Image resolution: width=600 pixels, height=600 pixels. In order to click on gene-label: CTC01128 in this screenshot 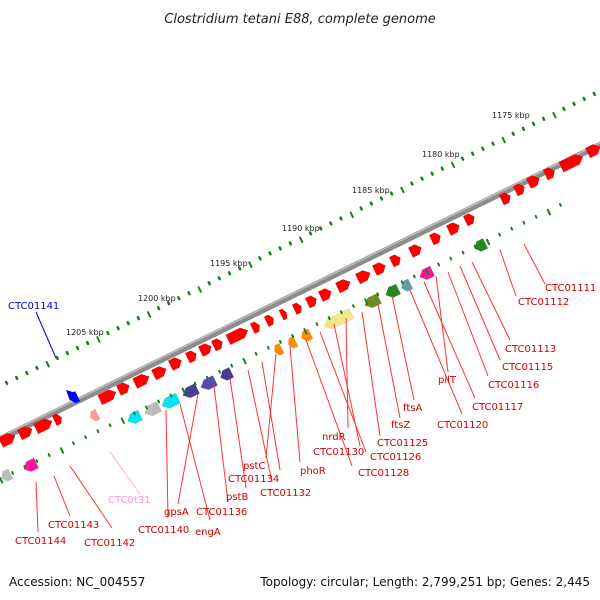, I will do `click(383, 473)`.